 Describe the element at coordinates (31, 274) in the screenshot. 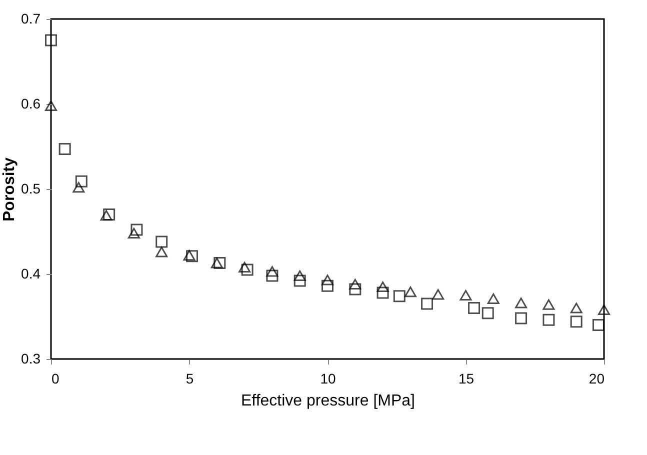

I see `y-tick-label: 0.4` at that location.